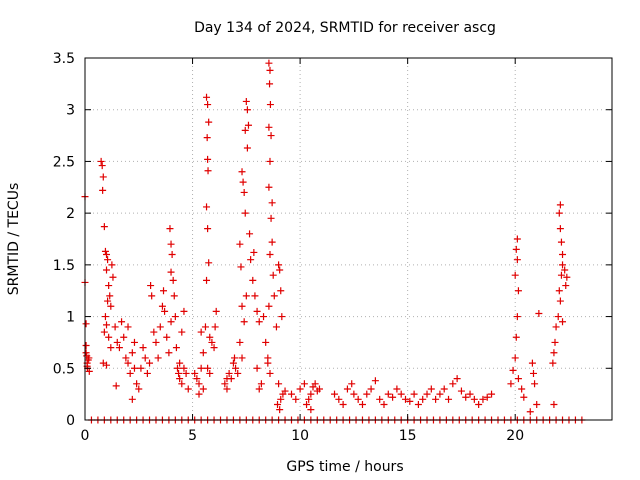  I want to click on y-tick-label: 0, so click(70, 421).